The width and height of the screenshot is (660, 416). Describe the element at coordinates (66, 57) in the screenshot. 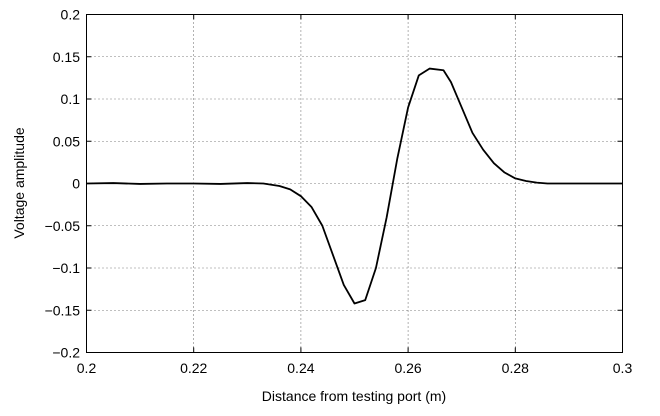

I see `y-tick-label: 0.15` at that location.